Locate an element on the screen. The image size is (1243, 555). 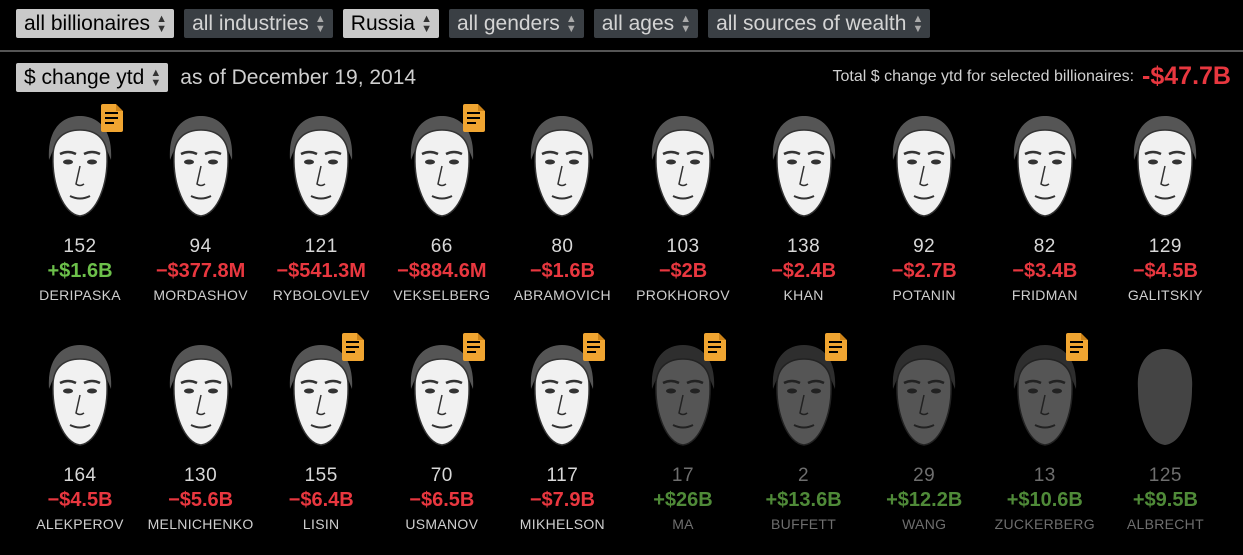
billionaire-name: ALBRECHT is located at coordinates (1165, 524).